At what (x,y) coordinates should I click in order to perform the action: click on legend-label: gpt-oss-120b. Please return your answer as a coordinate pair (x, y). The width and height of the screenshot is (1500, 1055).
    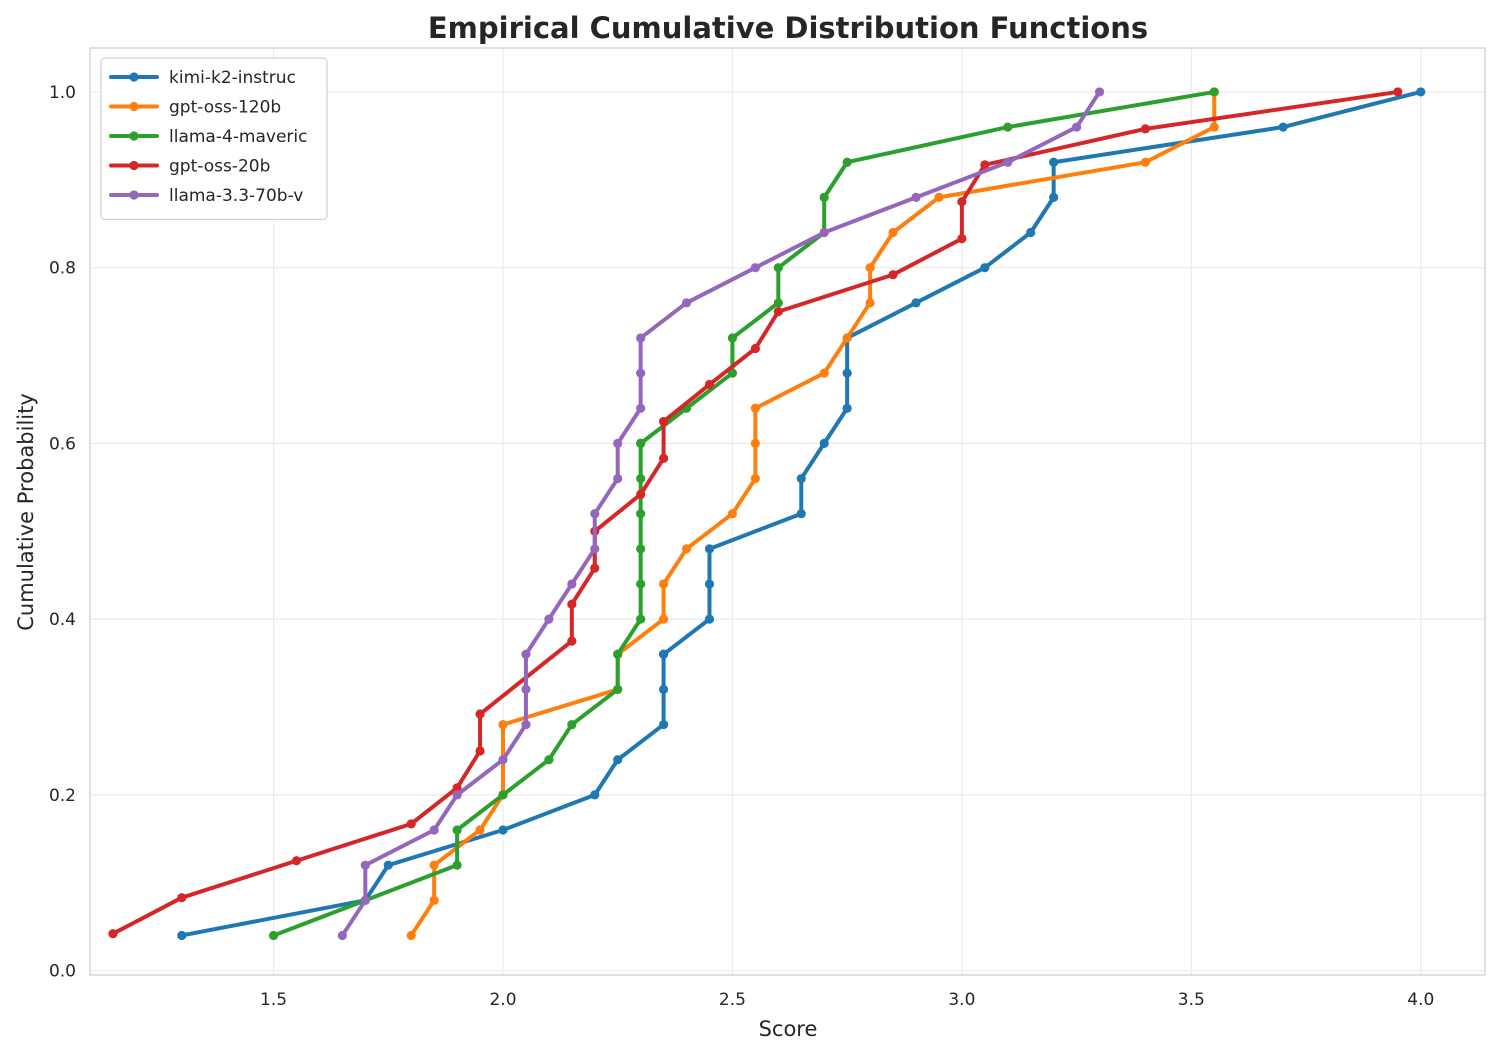
    Looking at the image, I should click on (225, 108).